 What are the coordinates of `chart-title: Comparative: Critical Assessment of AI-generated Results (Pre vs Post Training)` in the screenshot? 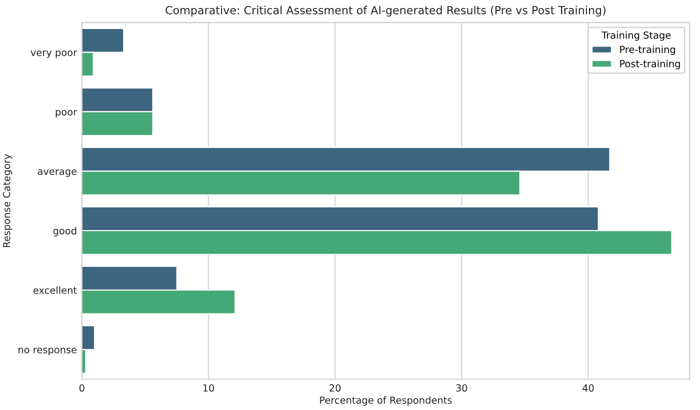 It's located at (386, 11).